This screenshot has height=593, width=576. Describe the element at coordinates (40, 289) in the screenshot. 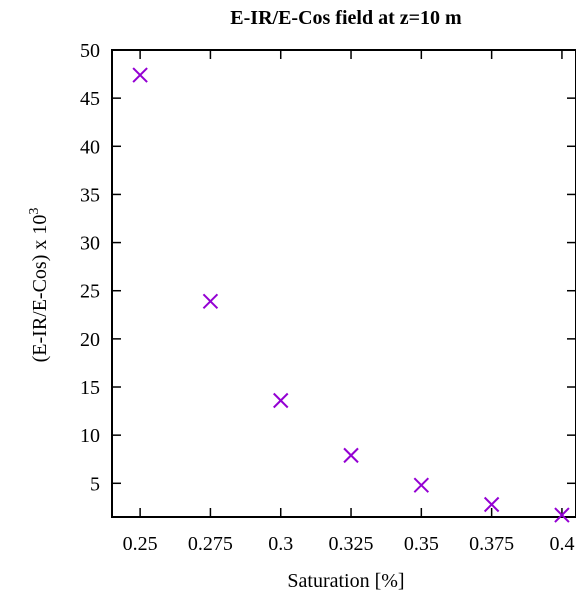

I see `y-axis-label-main: (E-IR/E-Cos) x 10` at that location.